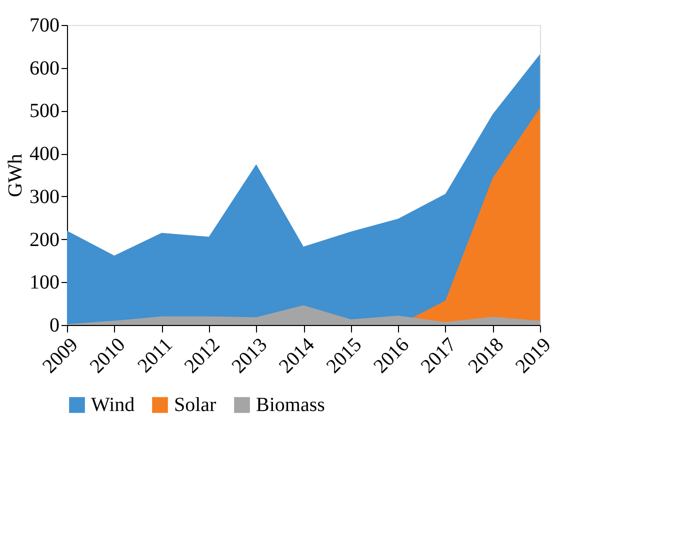  Describe the element at coordinates (113, 405) in the screenshot. I see `legend-label: Wind` at that location.